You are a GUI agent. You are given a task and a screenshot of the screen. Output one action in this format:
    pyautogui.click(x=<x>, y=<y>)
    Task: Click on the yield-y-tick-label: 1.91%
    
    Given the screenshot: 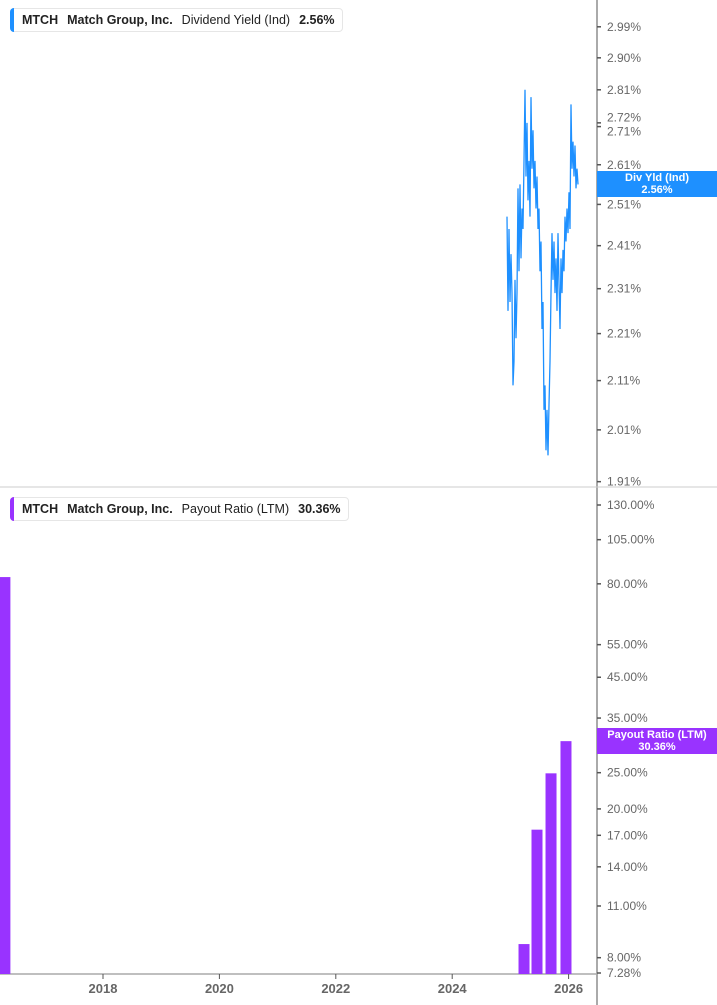 What is the action you would take?
    pyautogui.click(x=624, y=482)
    